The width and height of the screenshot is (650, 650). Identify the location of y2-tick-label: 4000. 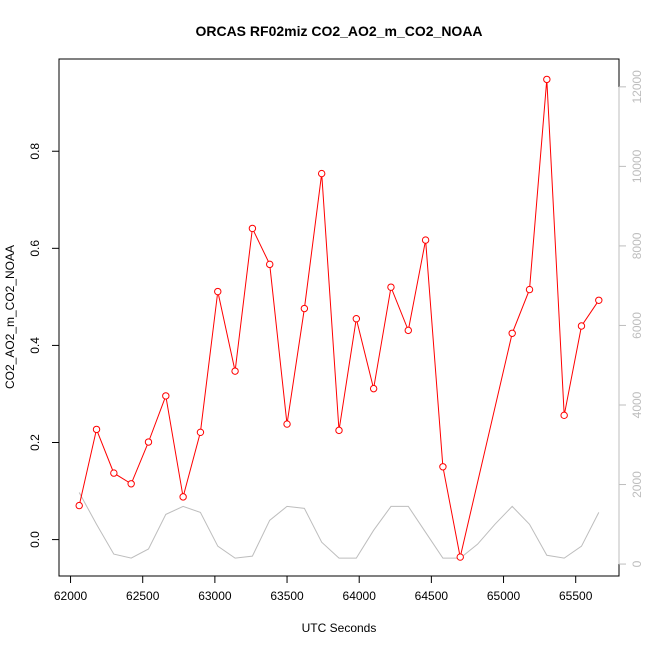
(637, 404).